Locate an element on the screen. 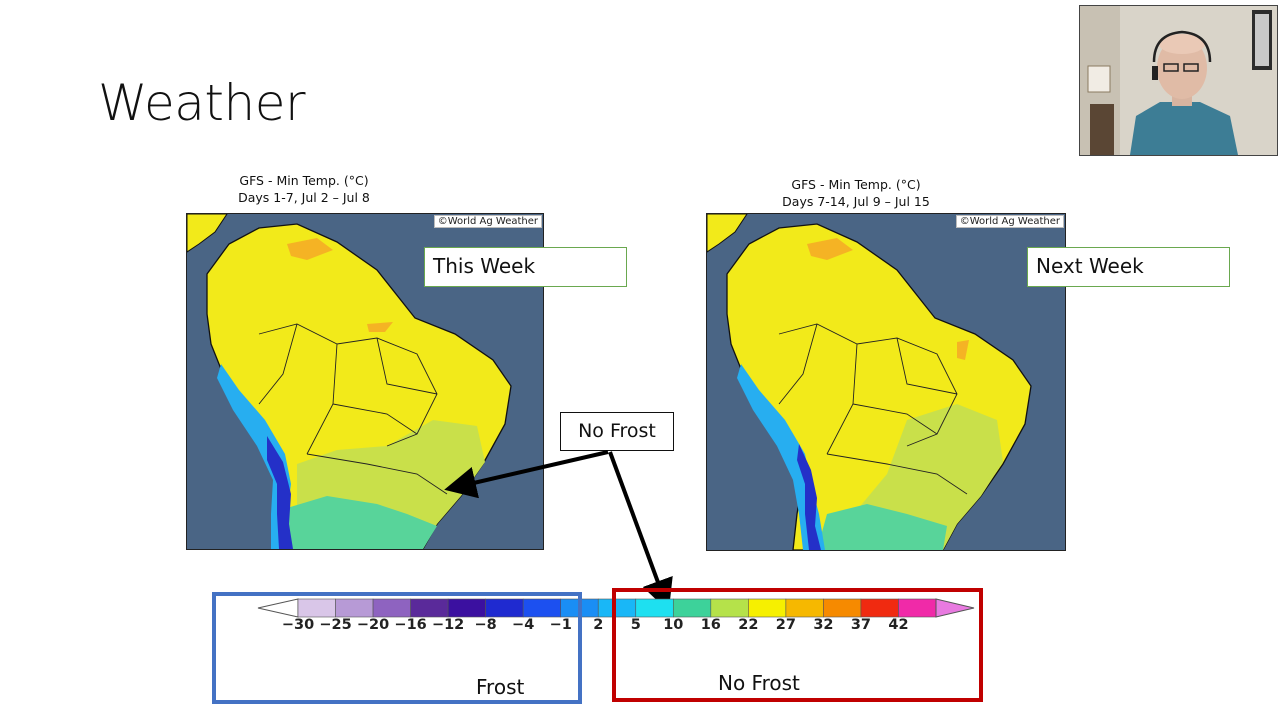 This screenshot has width=1280, height=720. map-this-week: ©World Ag Weather is located at coordinates (365, 381).